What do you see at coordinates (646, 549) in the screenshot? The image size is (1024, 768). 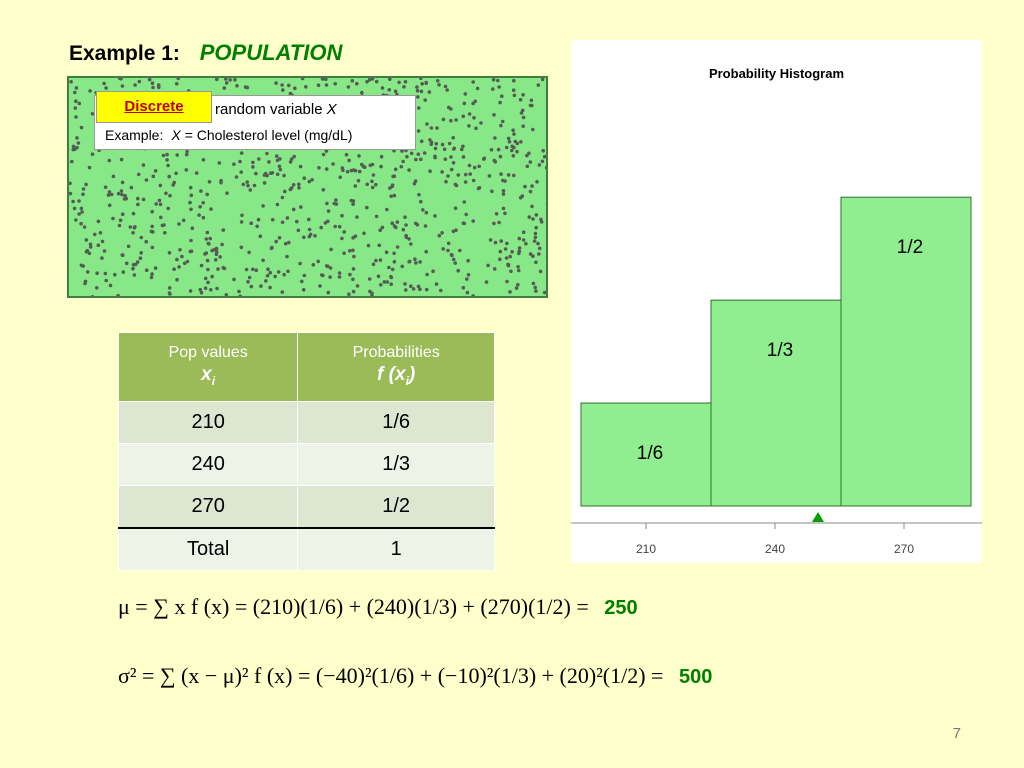 I see `x-tick-label: 210` at bounding box center [646, 549].